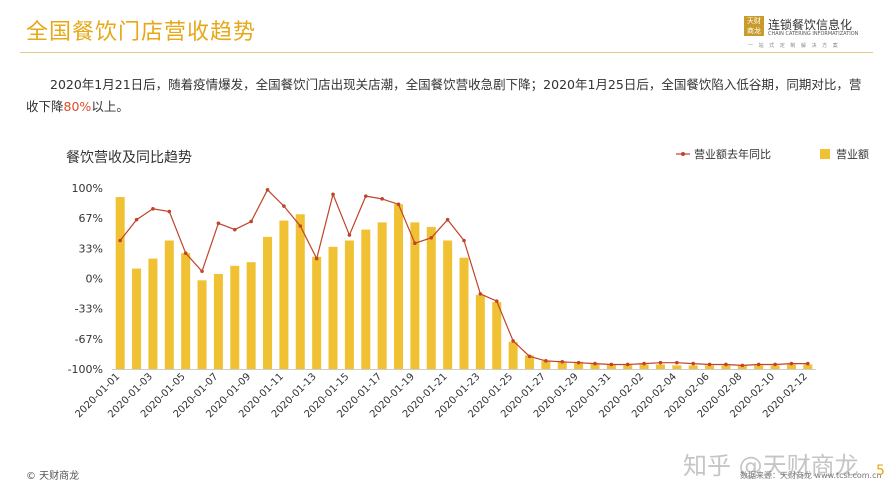 The width and height of the screenshot is (893, 500). Describe the element at coordinates (683, 154) in the screenshot. I see `legend-line-marker` at that location.